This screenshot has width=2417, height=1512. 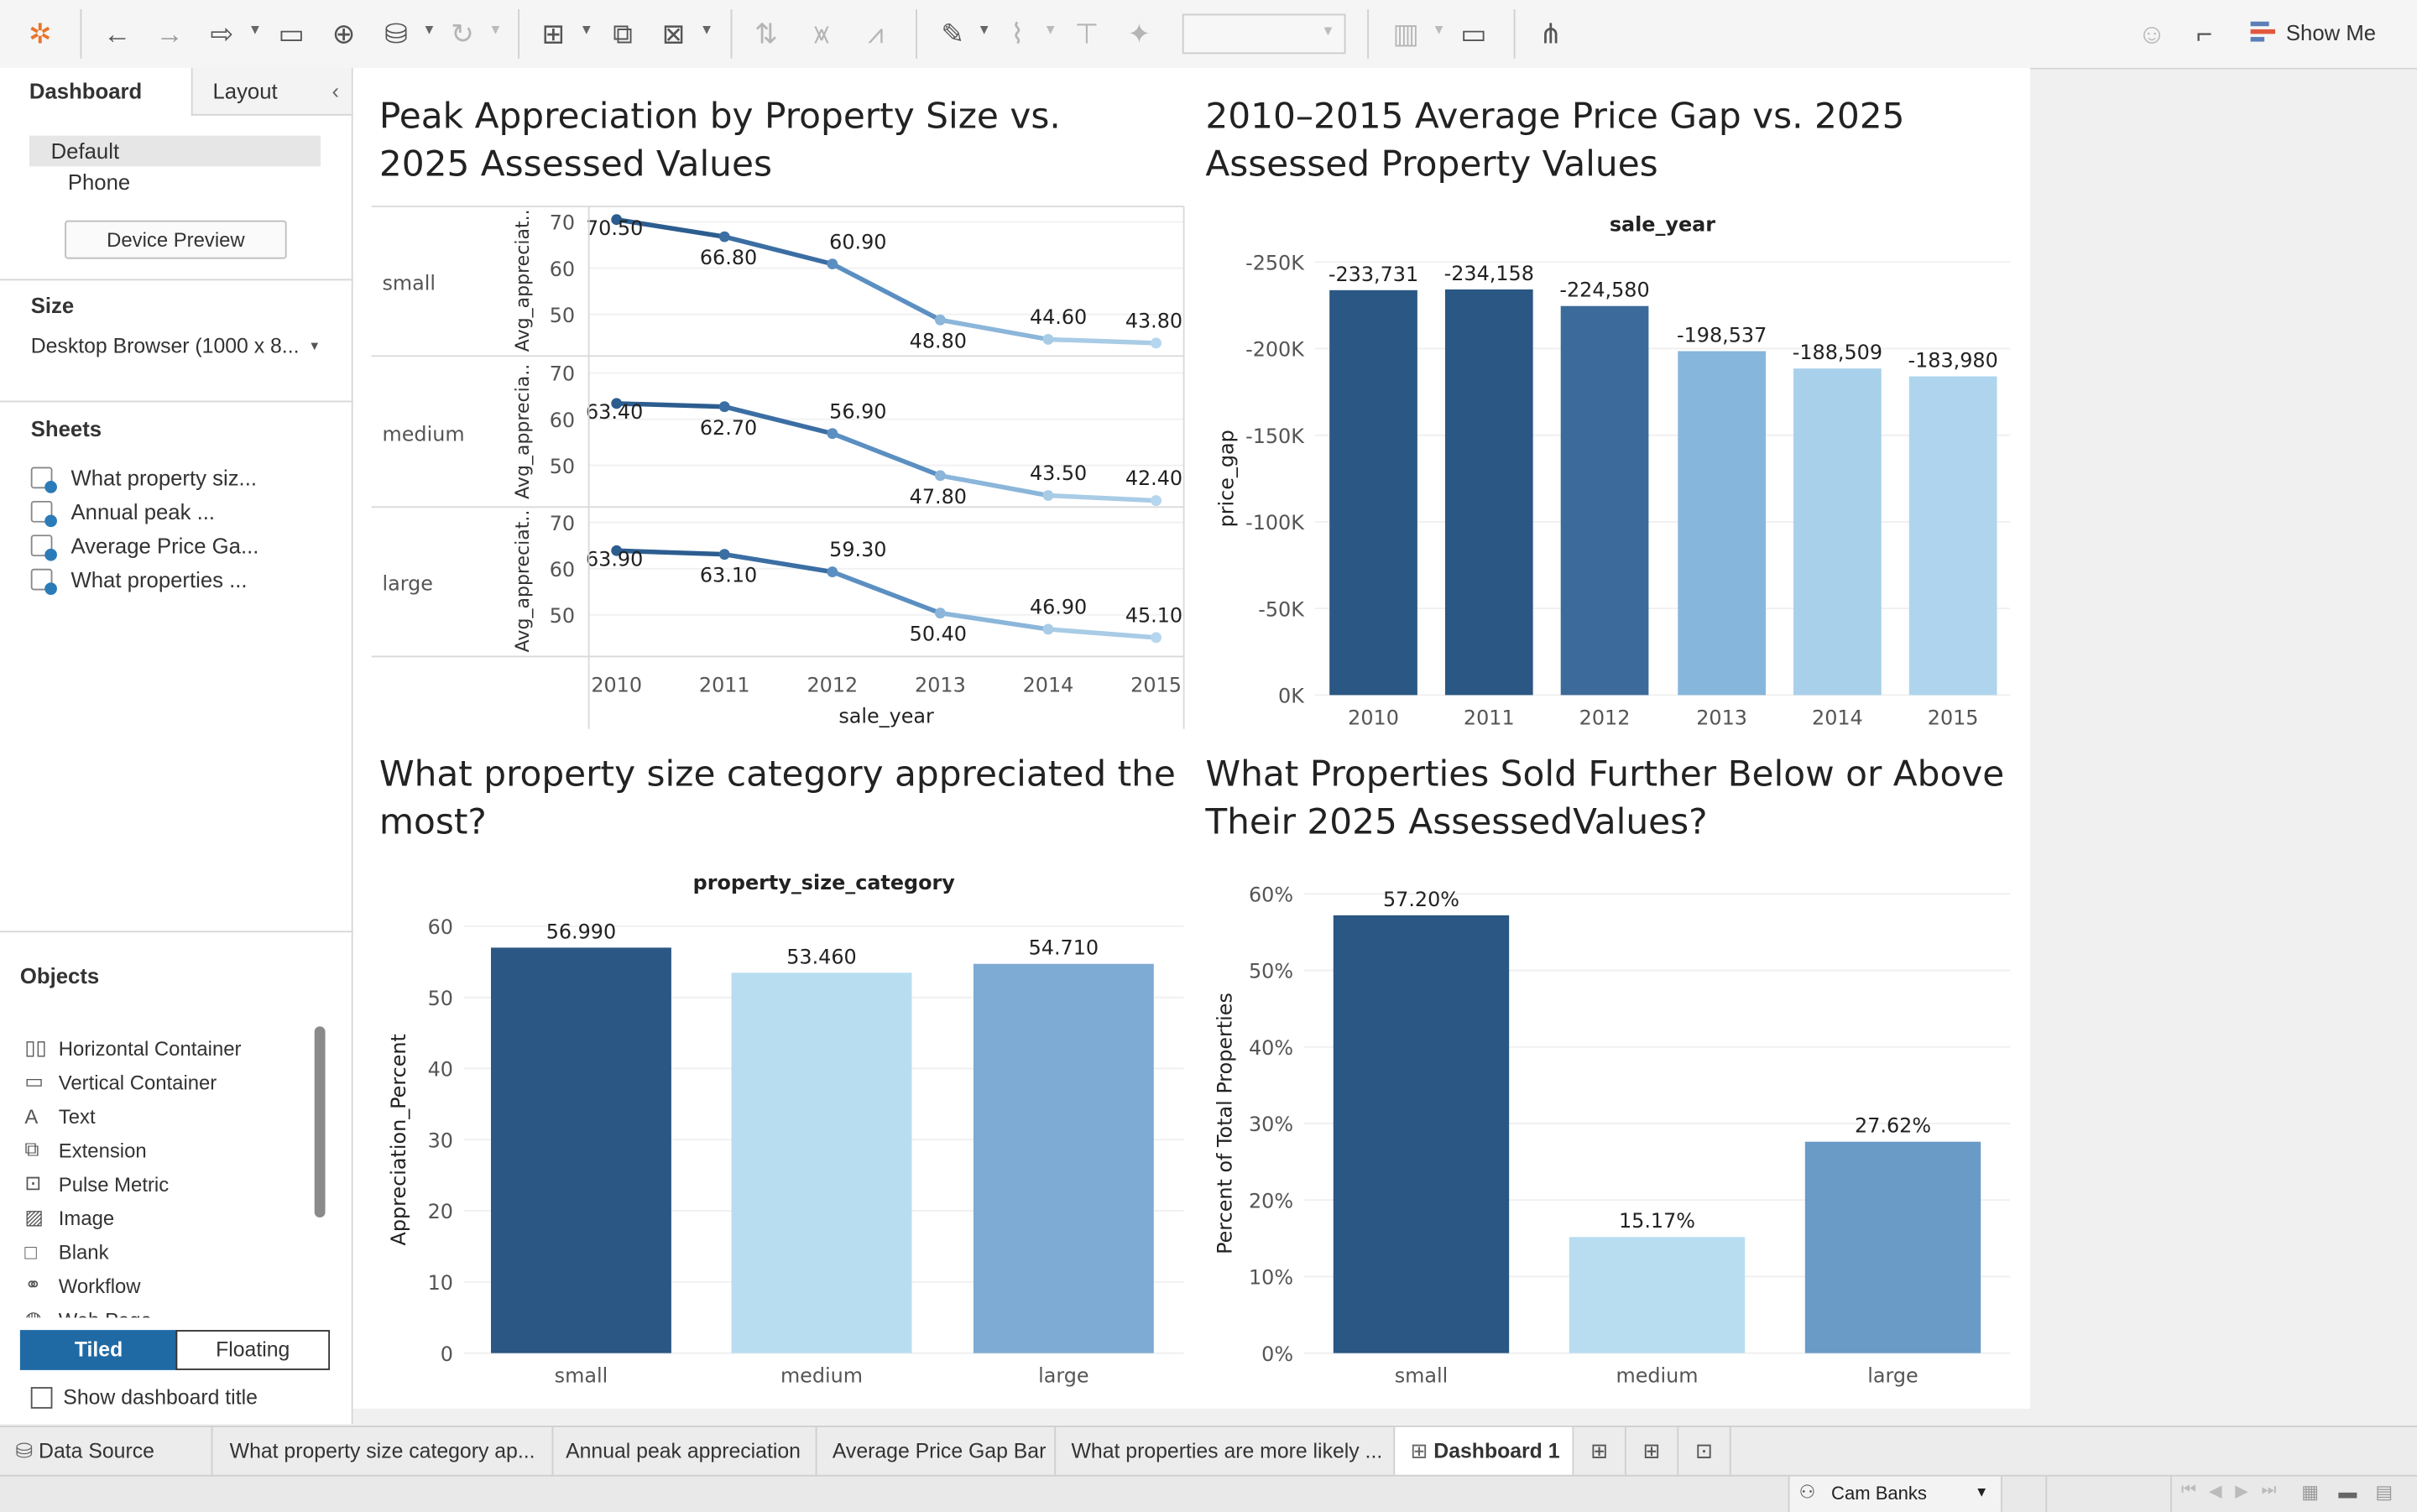 I want to click on replay-icon: ⇨, so click(x=222, y=33).